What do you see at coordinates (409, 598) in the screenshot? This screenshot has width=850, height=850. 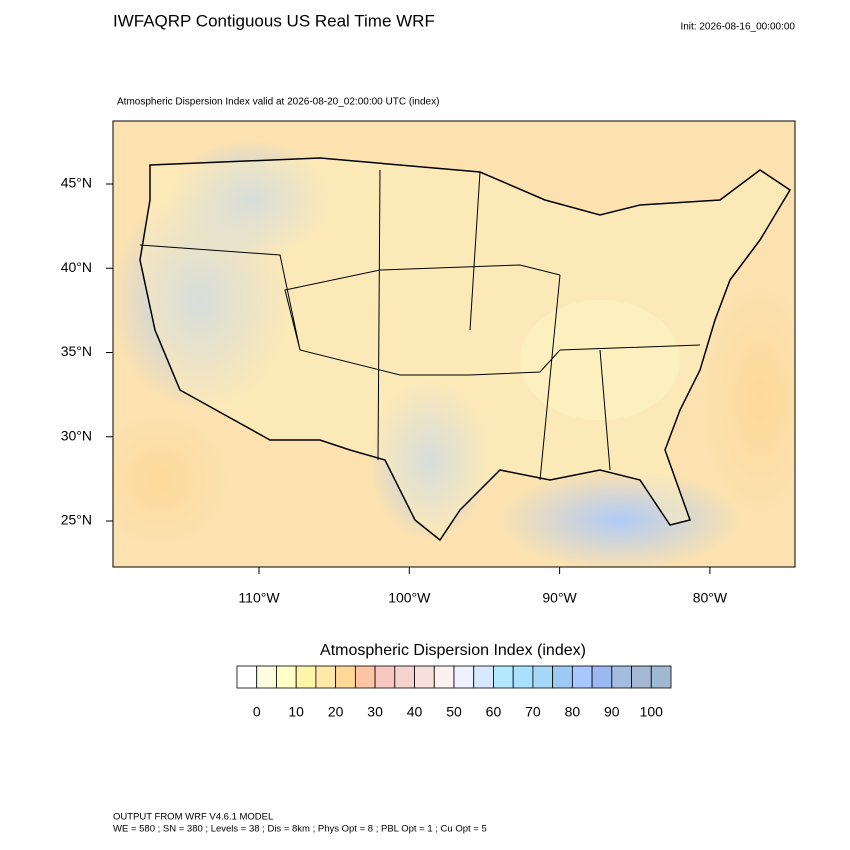 I see `lon-tick-label: 100°W` at bounding box center [409, 598].